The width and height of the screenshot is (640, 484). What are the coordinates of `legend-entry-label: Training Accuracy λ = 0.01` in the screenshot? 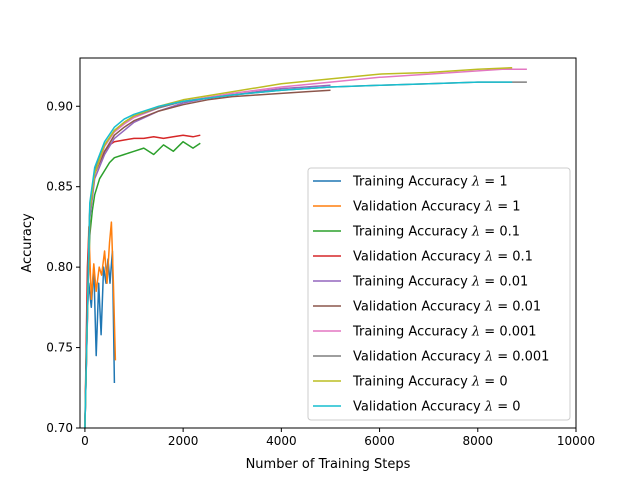 It's located at (440, 282).